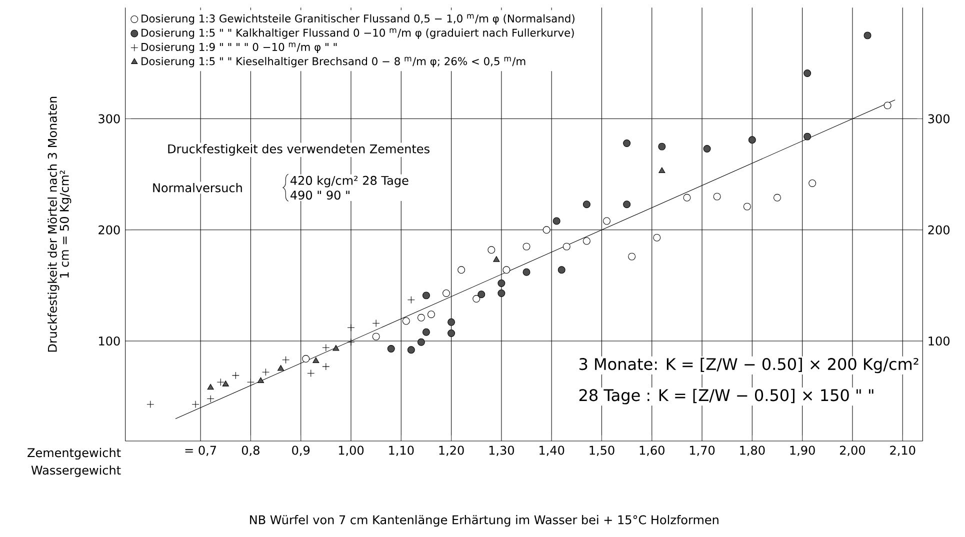 This screenshot has width=965, height=537. I want to click on annotation: 420 kg/cm² 28 Tage, so click(349, 182).